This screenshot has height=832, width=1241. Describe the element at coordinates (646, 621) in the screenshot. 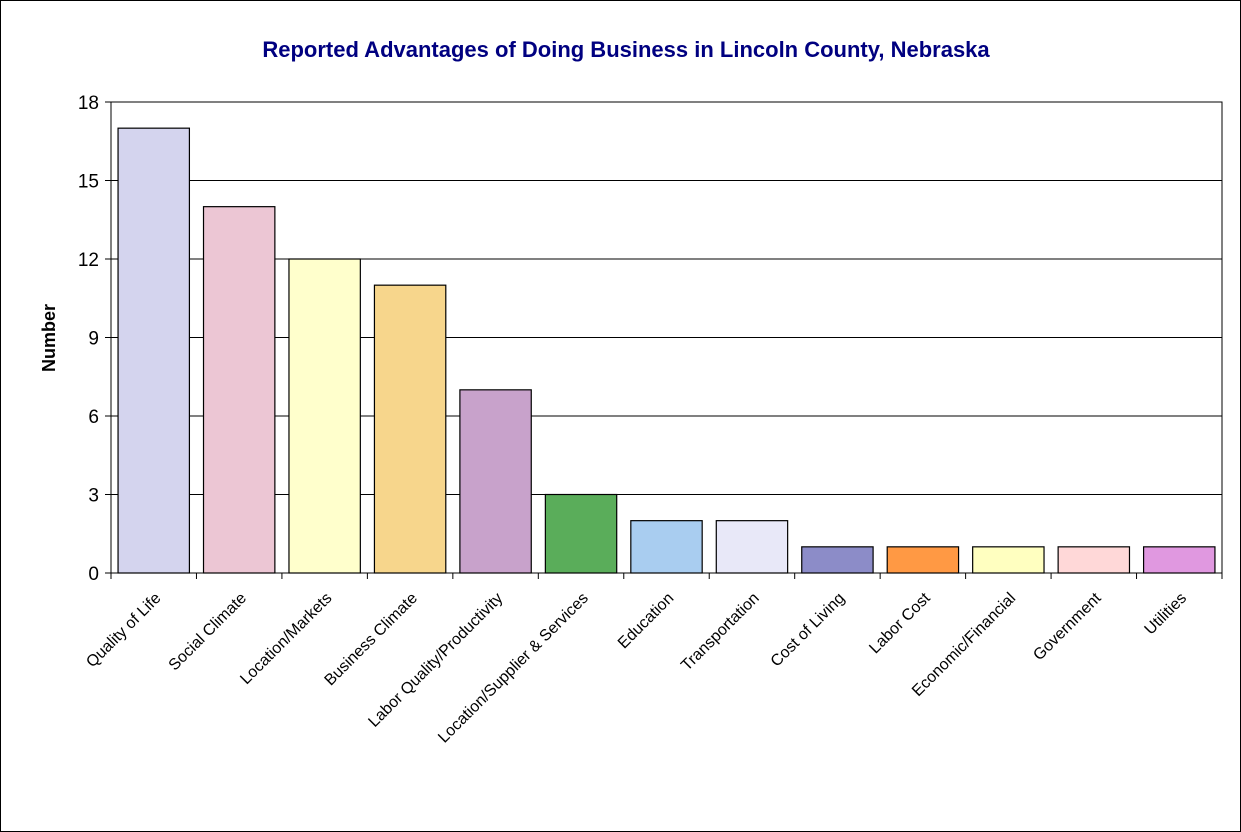

I see `x-tick-label: Education` at that location.